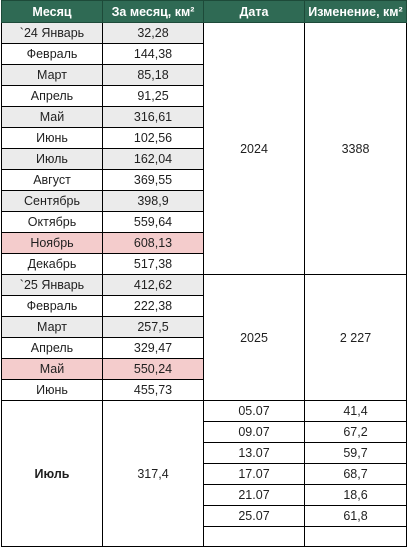  I want to click on value-cell: 85,18, so click(153, 75).